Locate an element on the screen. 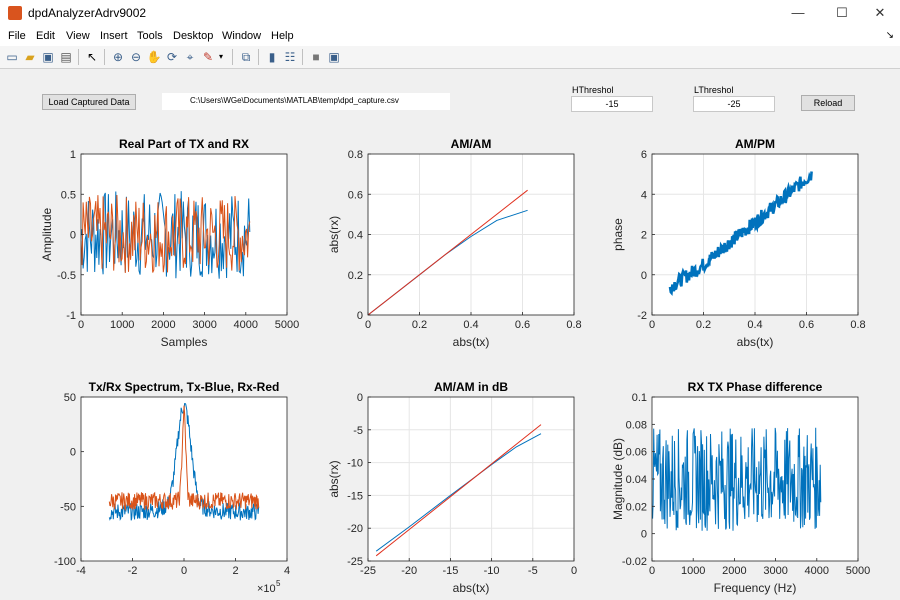 The width and height of the screenshot is (900, 600). y-tick-label: 0.02 is located at coordinates (636, 507).